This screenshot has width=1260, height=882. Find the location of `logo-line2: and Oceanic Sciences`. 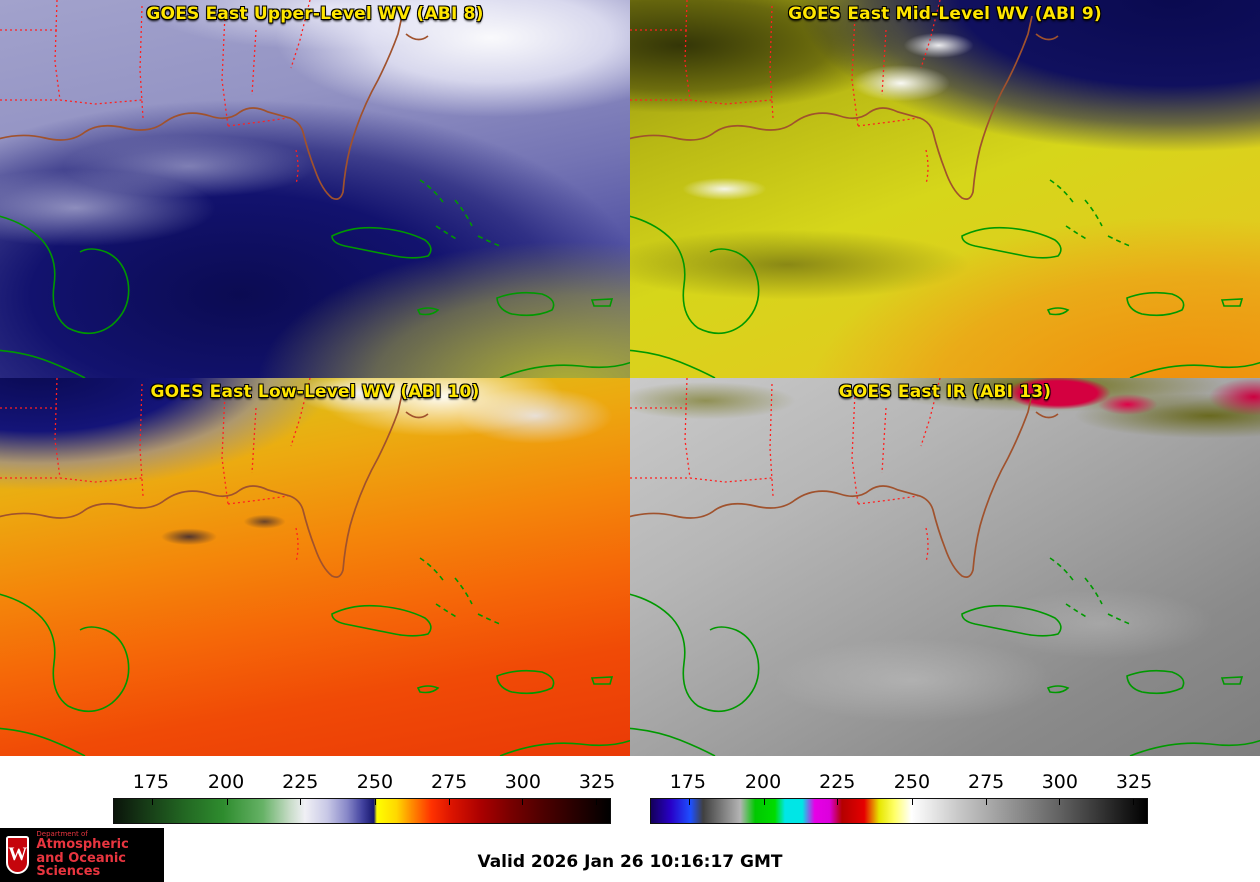

logo-line2: and Oceanic Sciences is located at coordinates (81, 865).